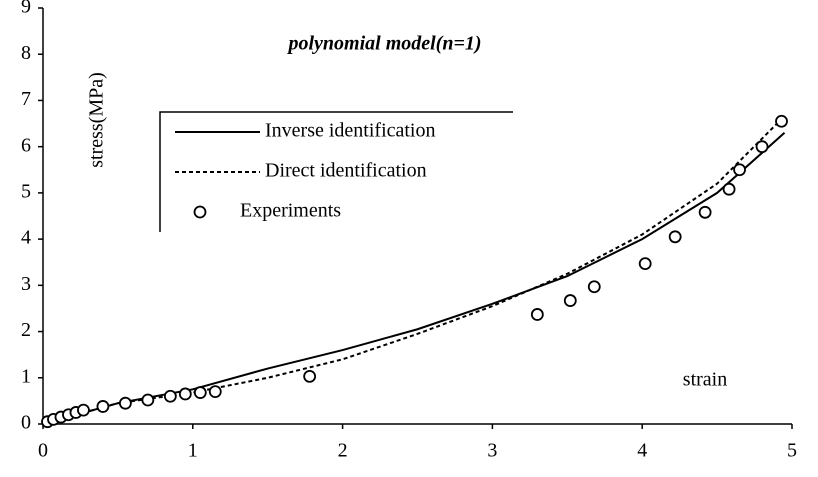 The image size is (818, 477). Describe the element at coordinates (26, 238) in the screenshot. I see `y-tick-label: 4` at that location.